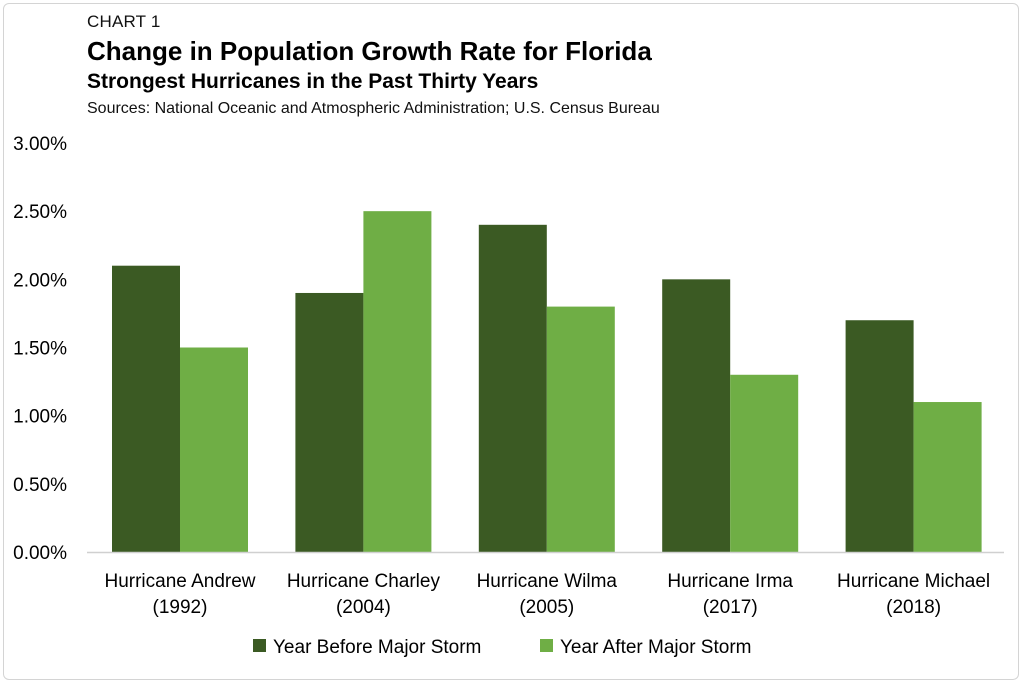 This screenshot has width=1024, height=685. I want to click on legend-label: Year After Major Storm, so click(655, 647).